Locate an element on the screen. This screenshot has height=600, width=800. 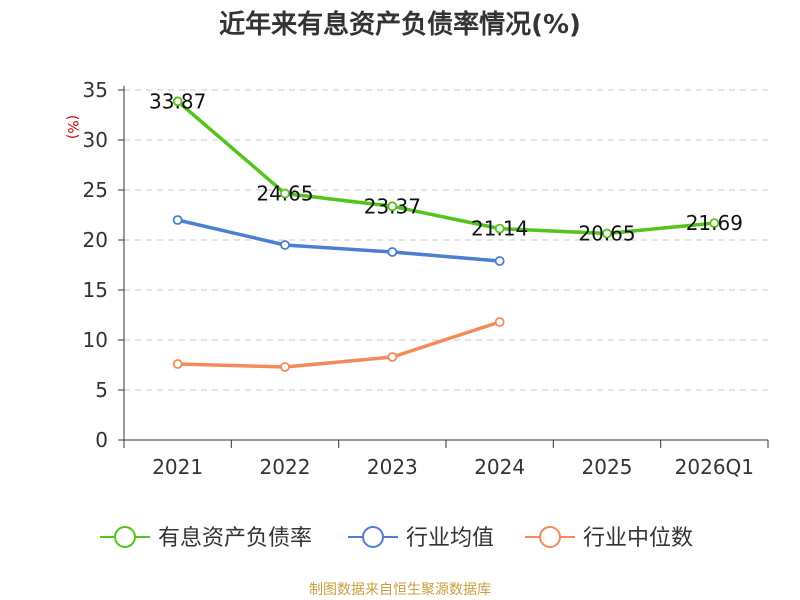
chart-title: 近年来有息资产负债率情况(%) is located at coordinates (400, 24).